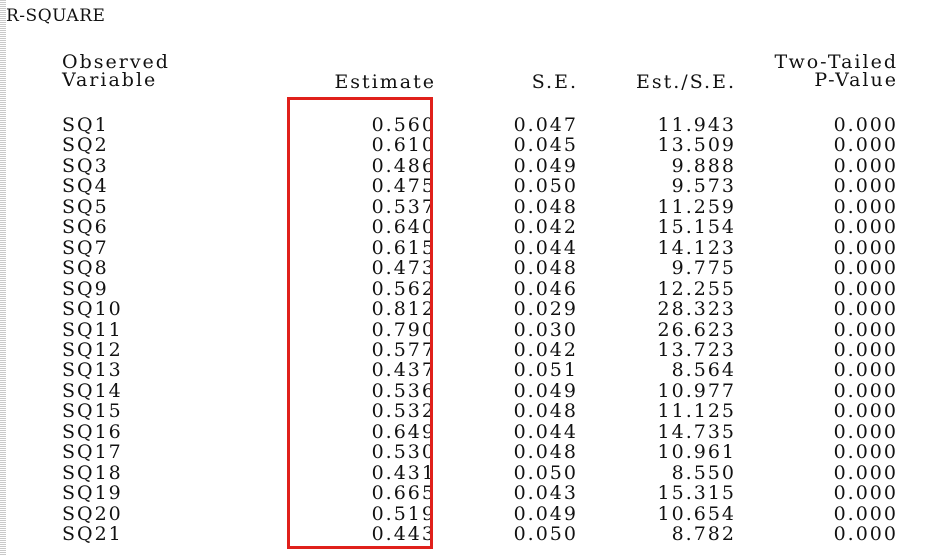 Image resolution: width=926 pixels, height=555 pixels. Describe the element at coordinates (92, 370) in the screenshot. I see `row-variable: SQ13` at that location.